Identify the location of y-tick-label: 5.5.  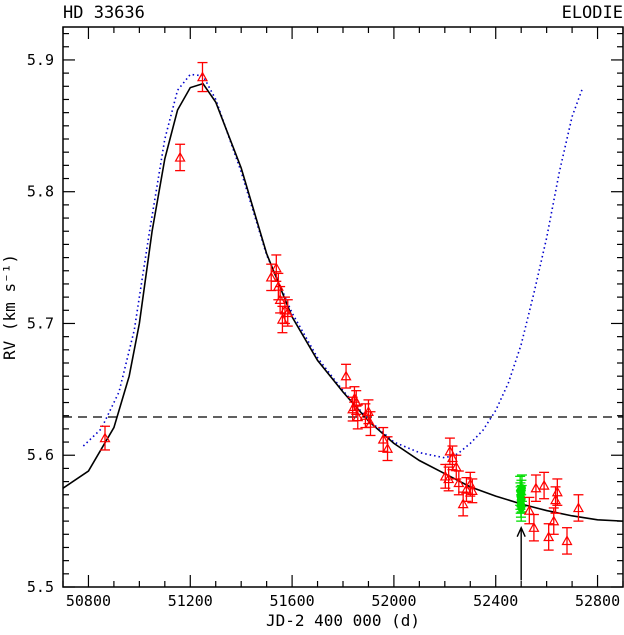
(40, 587).